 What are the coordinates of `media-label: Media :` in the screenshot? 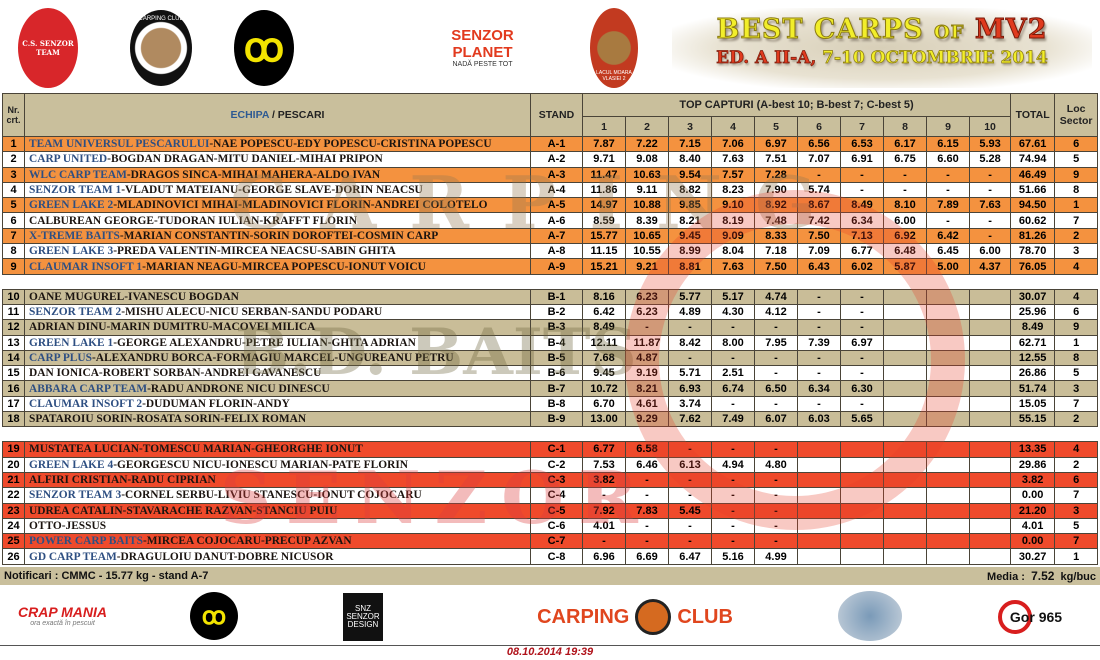 It's located at (1006, 577).